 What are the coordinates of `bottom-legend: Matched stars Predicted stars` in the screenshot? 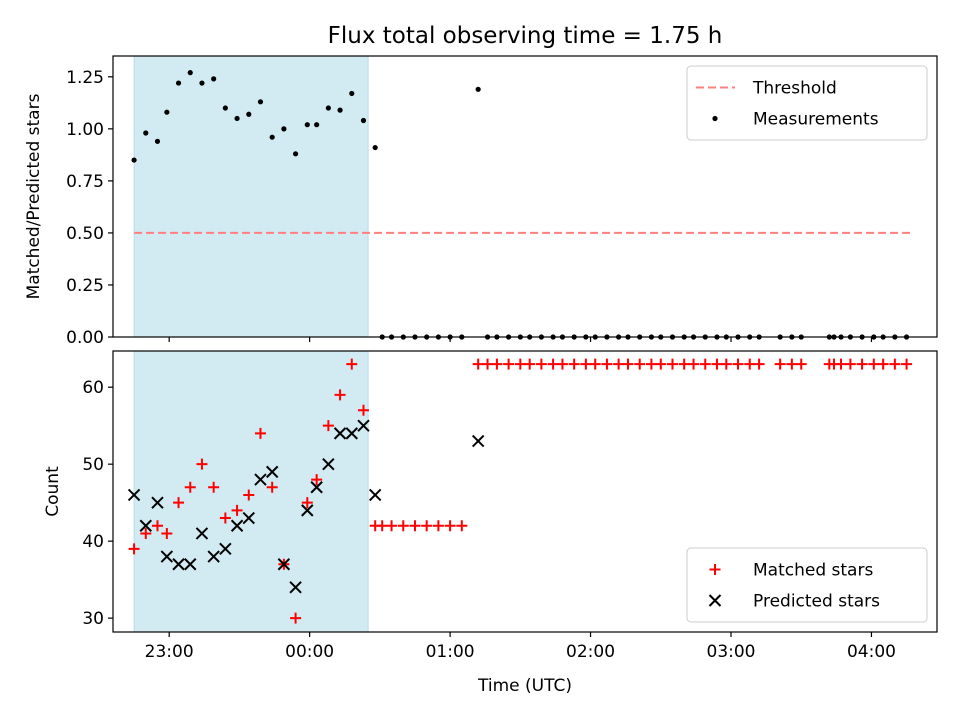 It's located at (807, 585).